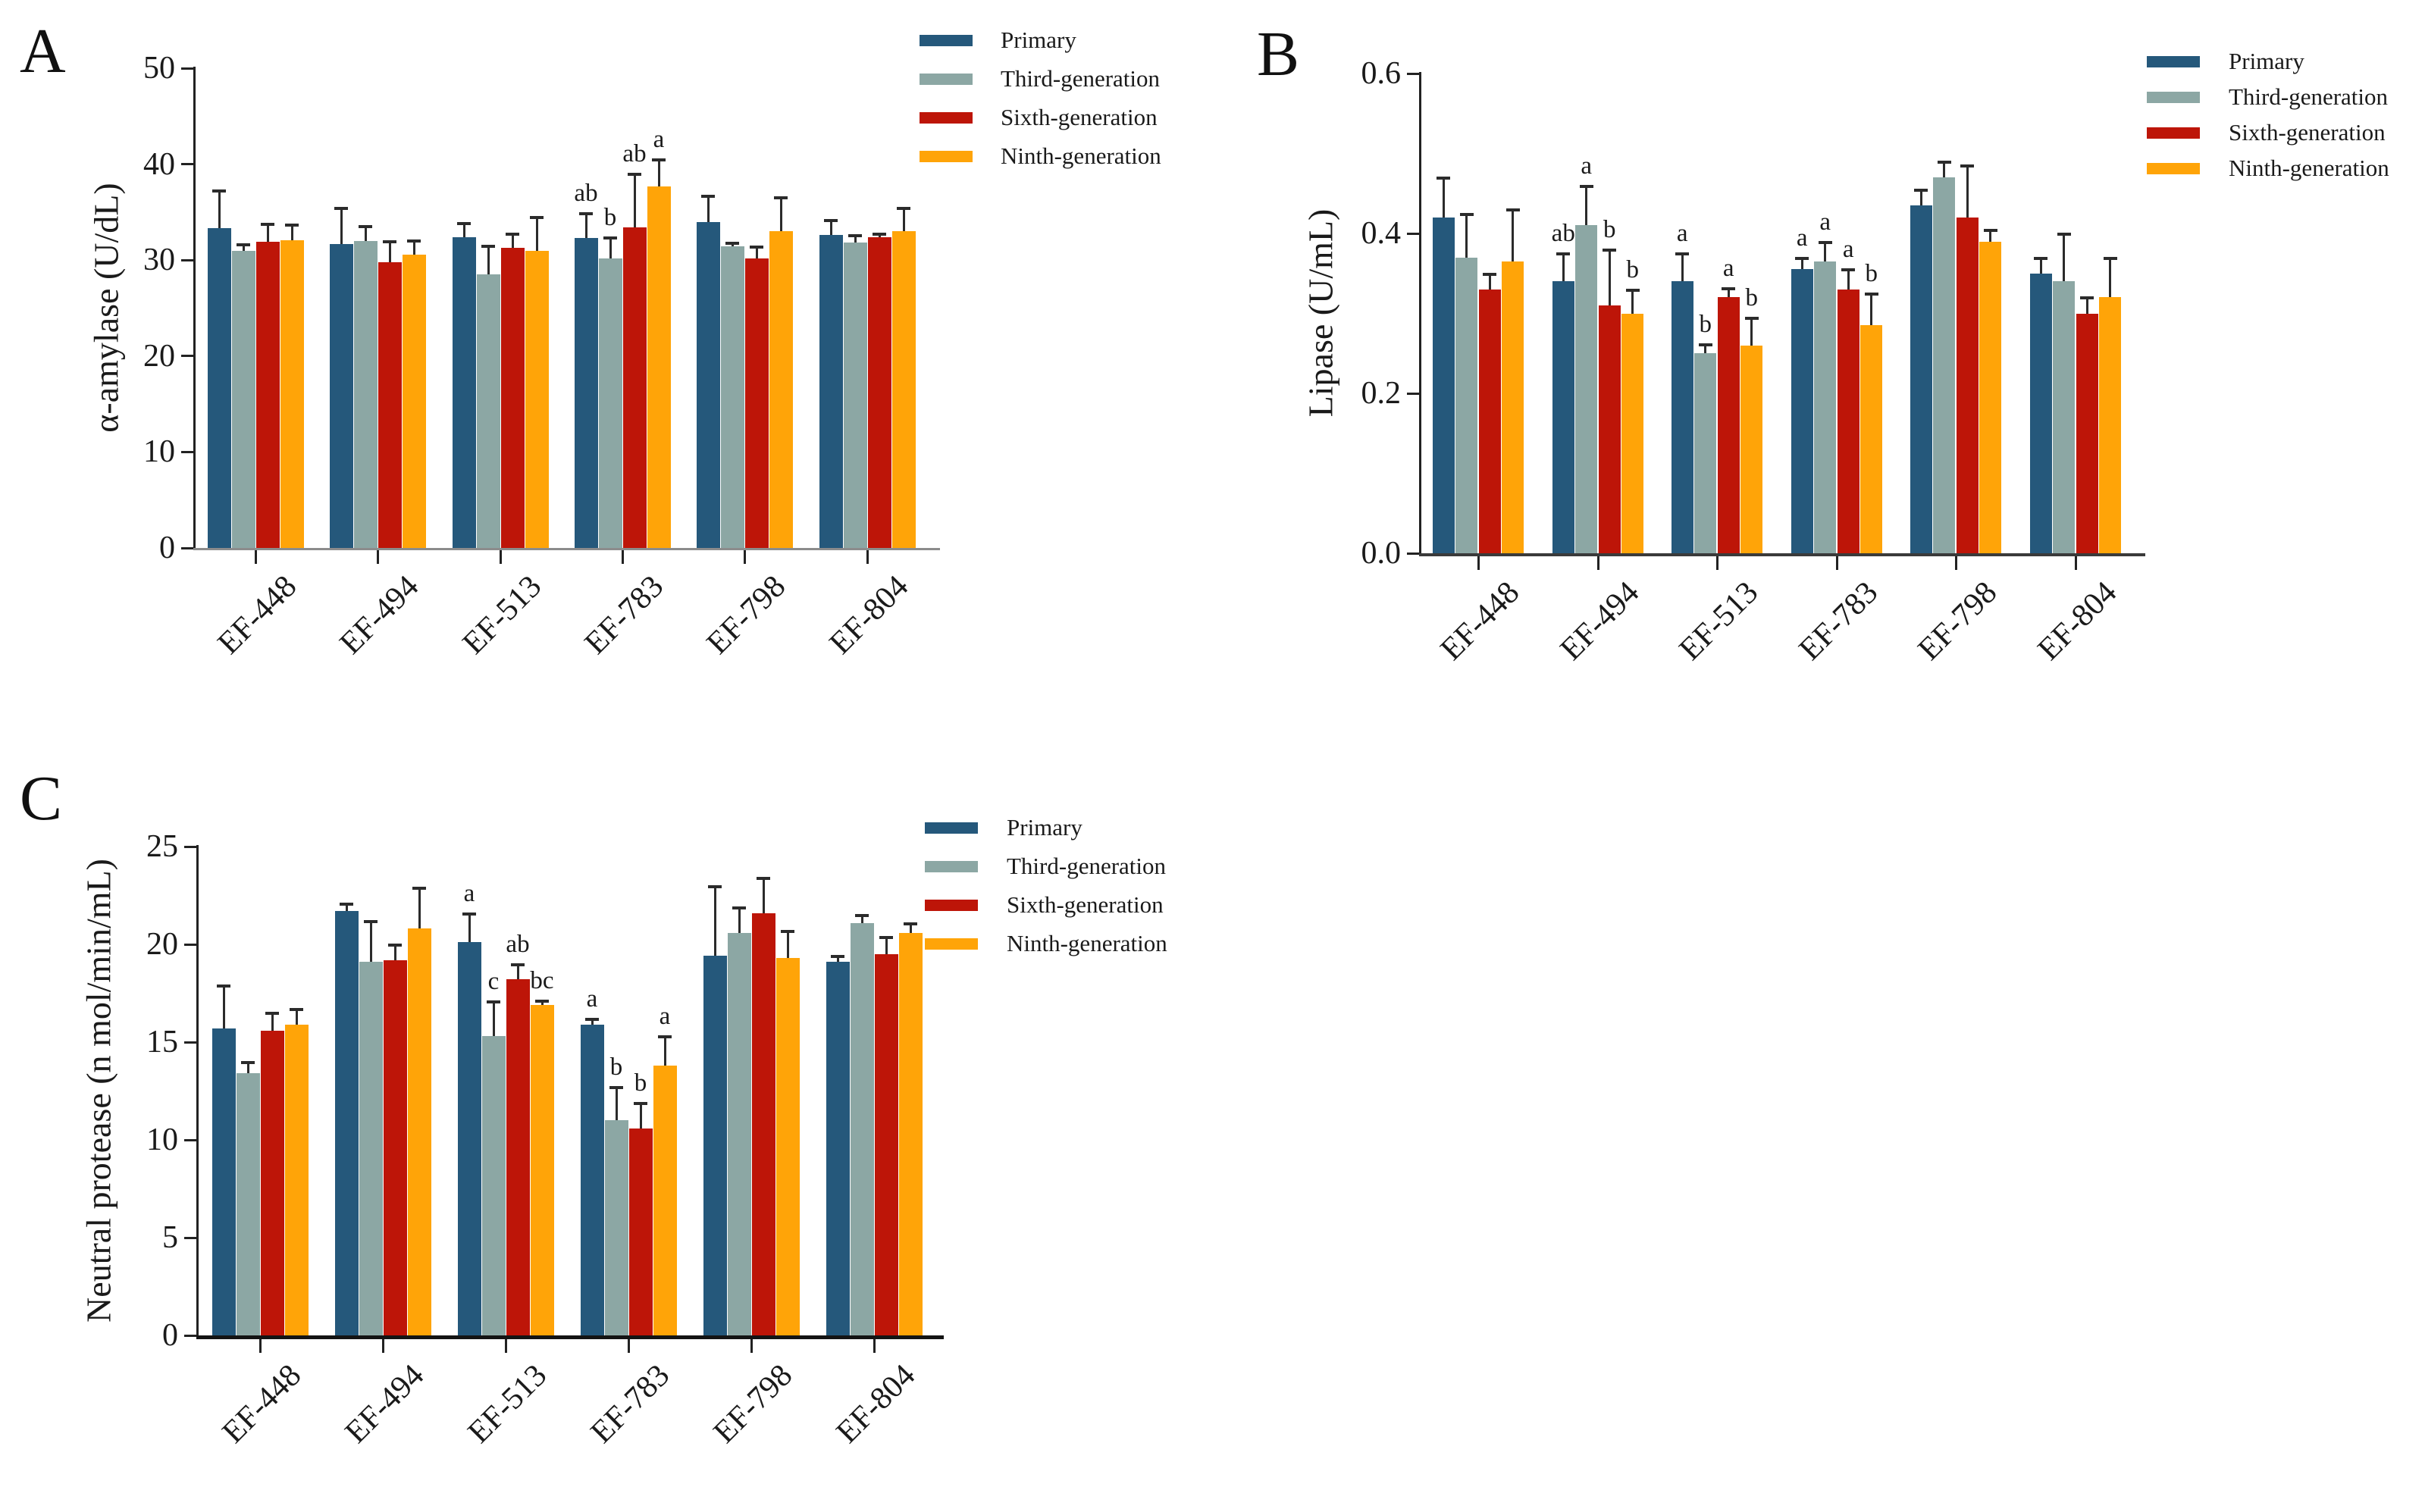  Describe the element at coordinates (1782, 554) in the screenshot. I see `x-axis-line` at that location.